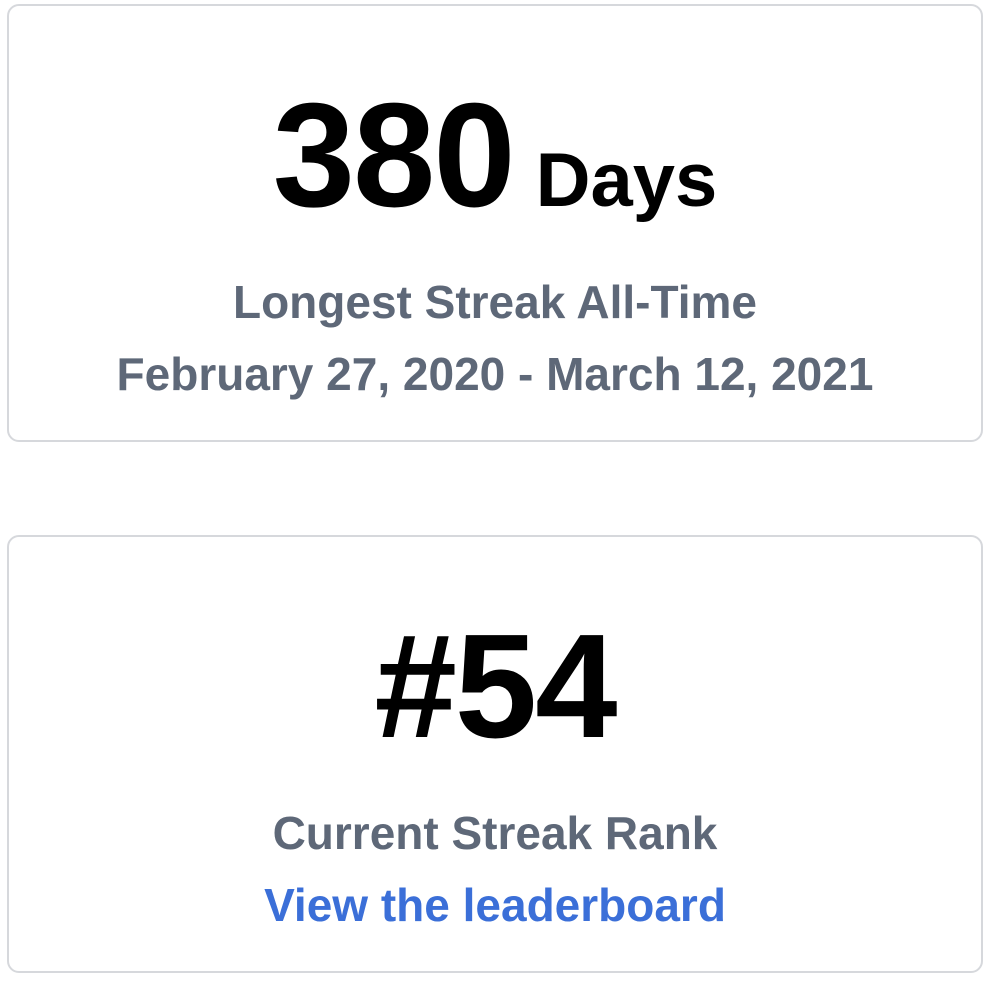 This screenshot has height=990, width=994. I want to click on current-rank-stat: #54, so click(495, 687).